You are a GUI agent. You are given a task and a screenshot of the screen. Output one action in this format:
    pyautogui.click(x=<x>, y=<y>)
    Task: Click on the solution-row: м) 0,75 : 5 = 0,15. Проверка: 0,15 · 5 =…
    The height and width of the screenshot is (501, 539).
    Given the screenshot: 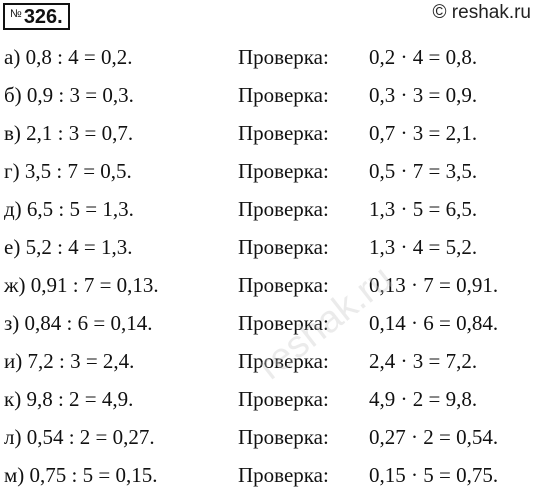 What is the action you would take?
    pyautogui.click(x=269, y=475)
    